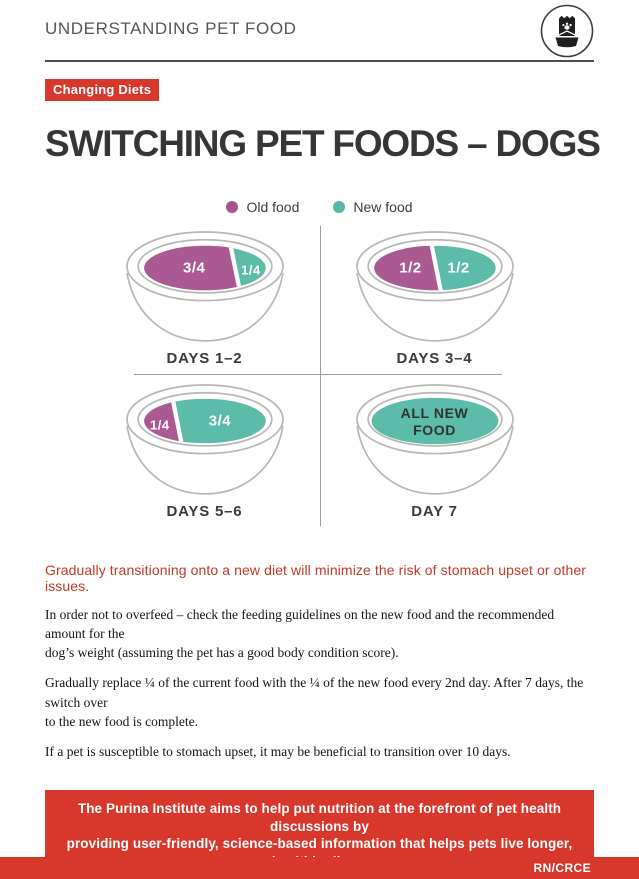 This screenshot has height=879, width=639. I want to click on bowl-cell-day-7: ALL NEW FOOD DAY 7, so click(435, 453).